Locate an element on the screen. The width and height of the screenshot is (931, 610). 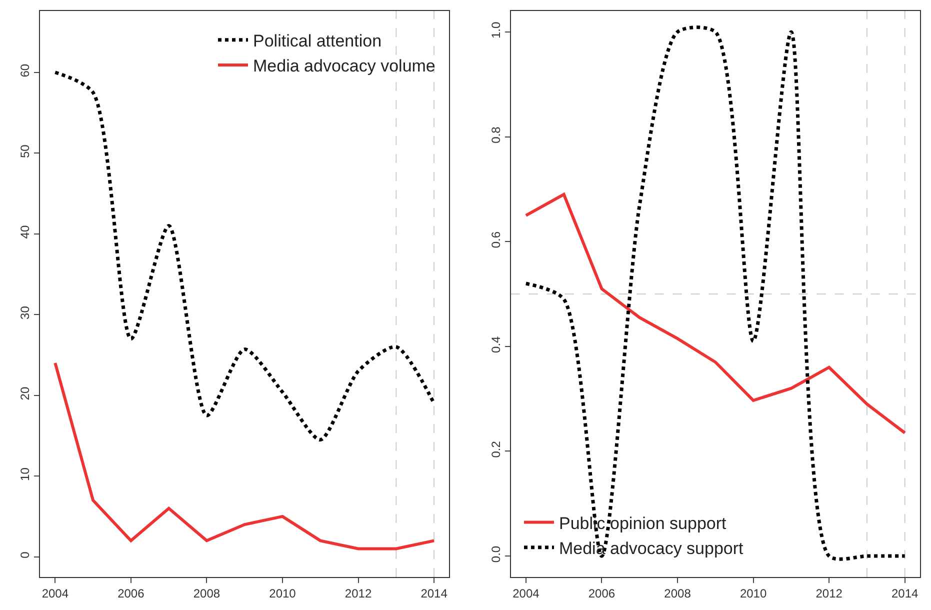
y-tick-label: 0.4 is located at coordinates (496, 344).